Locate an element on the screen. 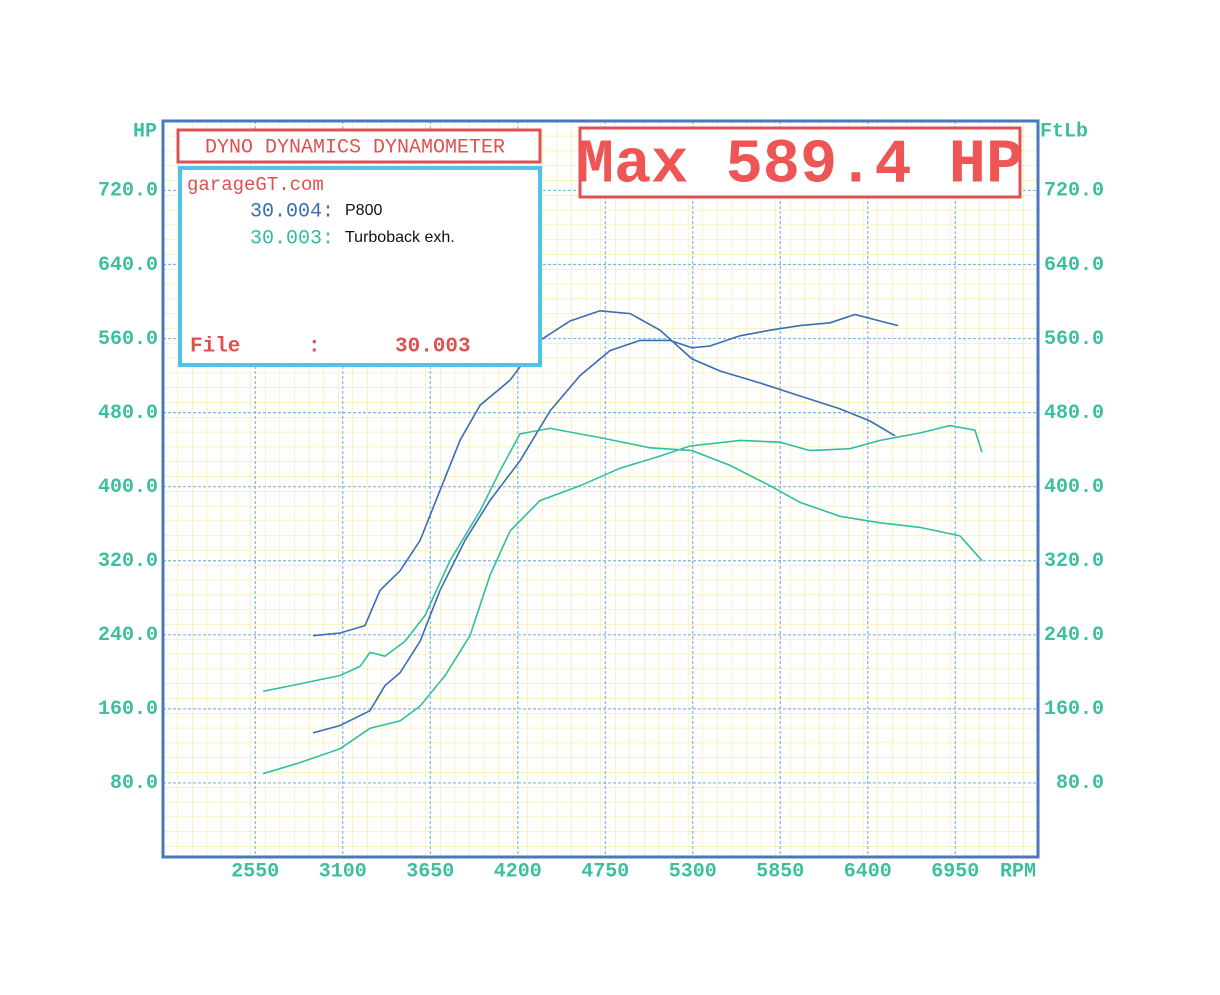 Image resolution: width=1220 pixels, height=995 pixels. x-tick-label: 5300 is located at coordinates (693, 871).